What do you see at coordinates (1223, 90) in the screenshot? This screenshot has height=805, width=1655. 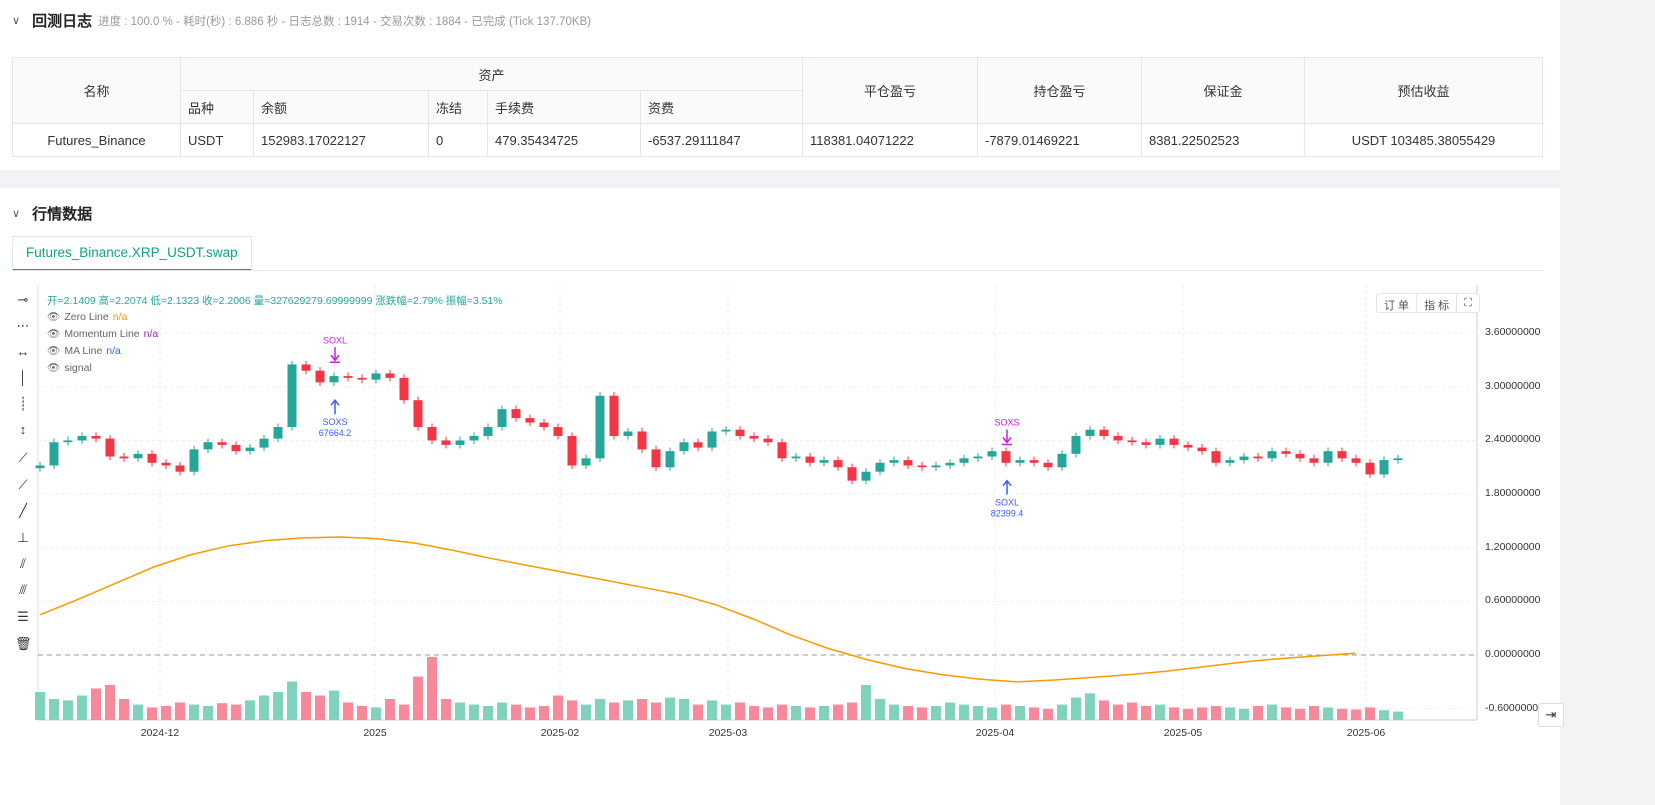 I see `col-margin: 保证金` at bounding box center [1223, 90].